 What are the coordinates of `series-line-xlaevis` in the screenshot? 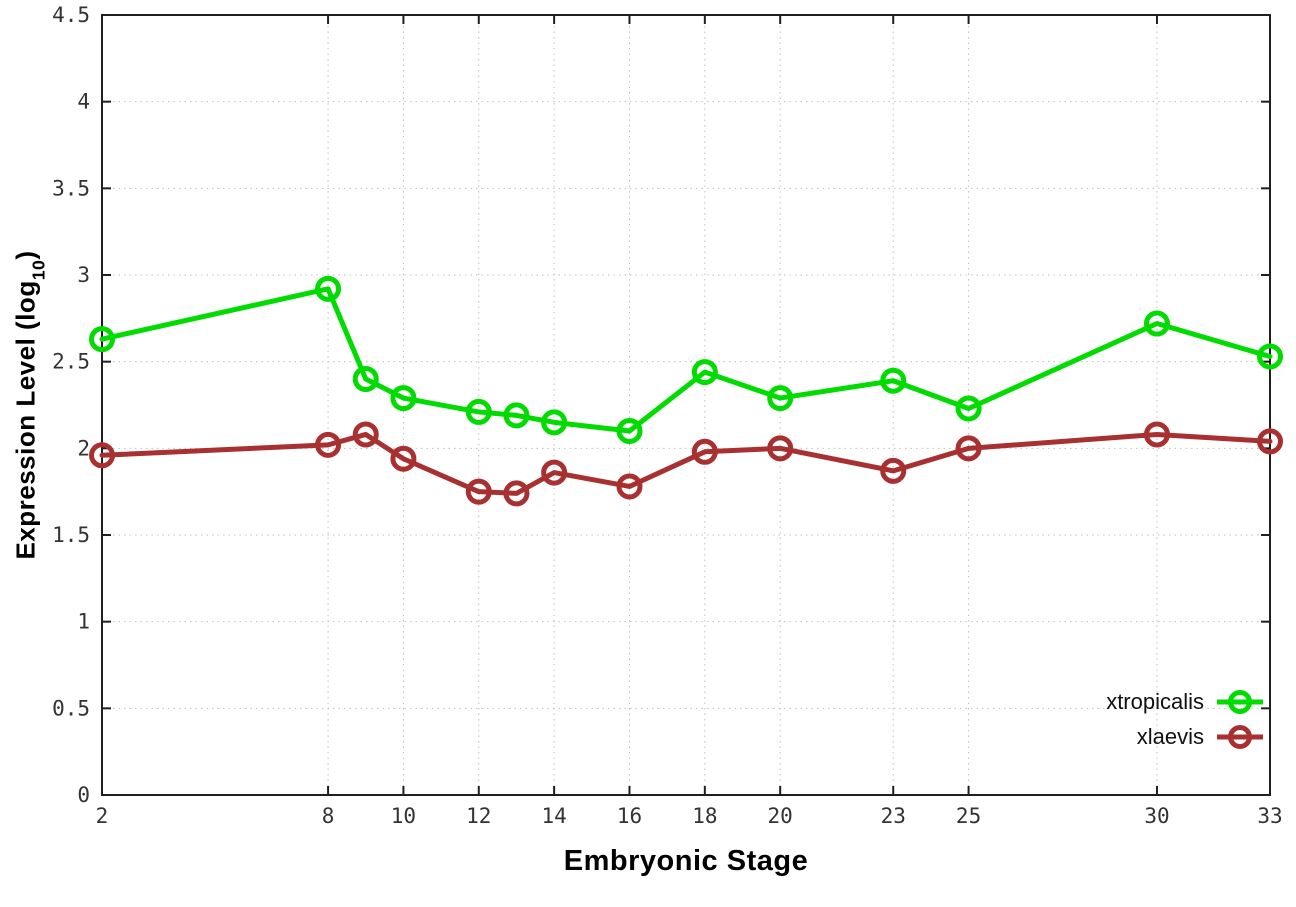 It's located at (686, 463).